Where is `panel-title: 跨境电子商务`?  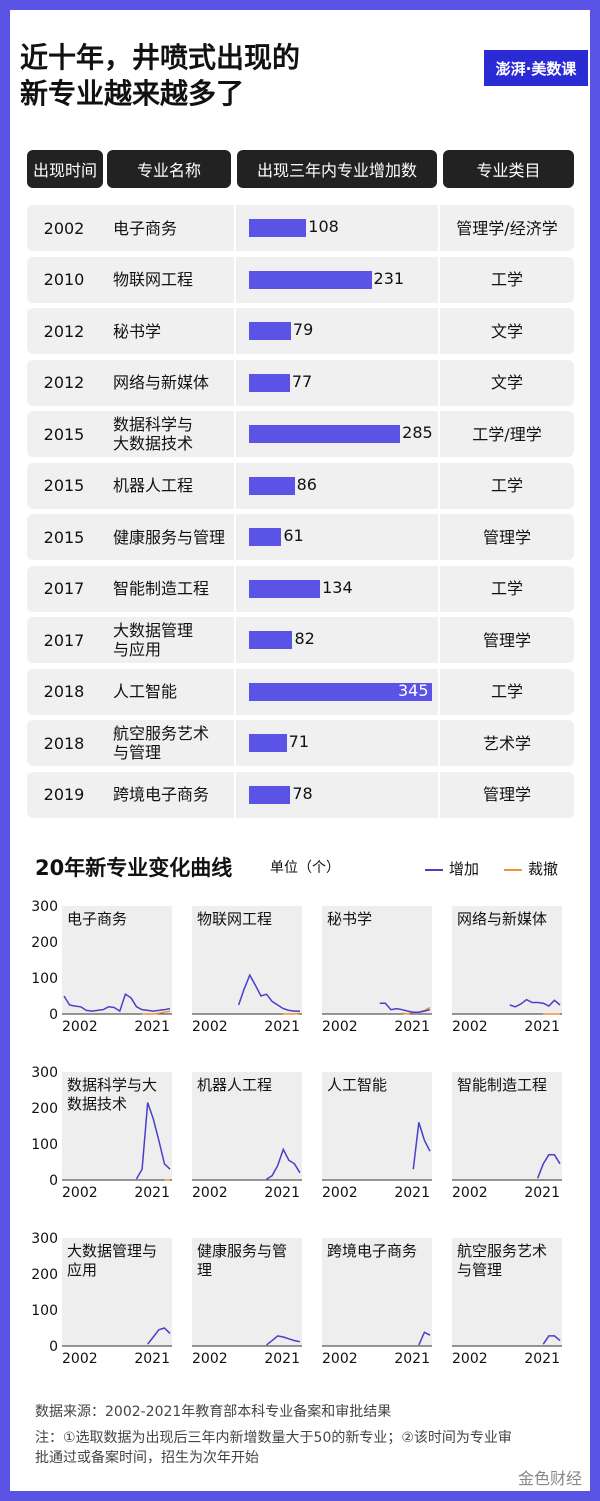 panel-title: 跨境电子商务 is located at coordinates (372, 1251).